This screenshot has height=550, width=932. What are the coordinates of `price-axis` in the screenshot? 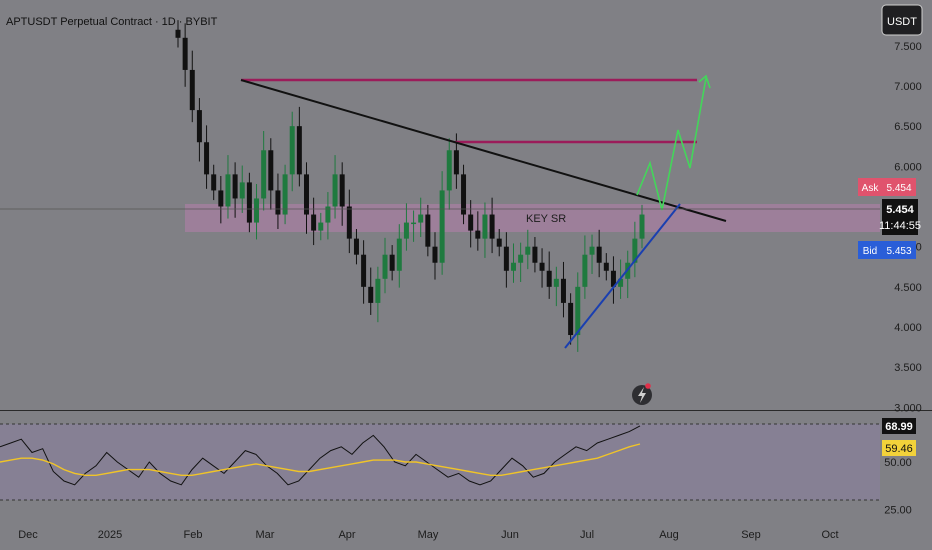 It's located at (906, 275).